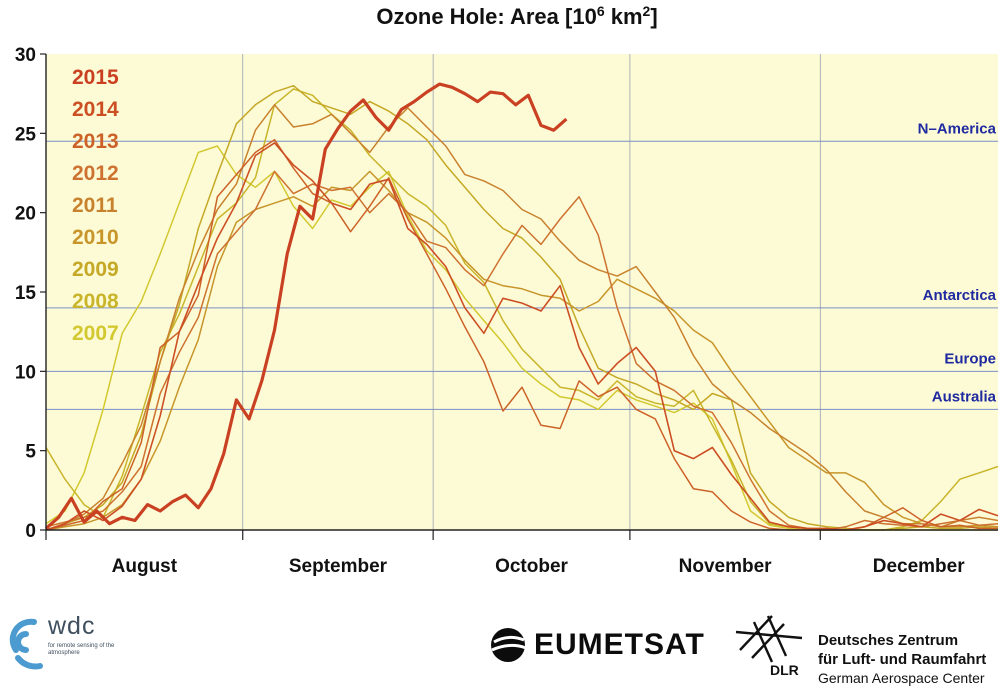  What do you see at coordinates (64, 642) in the screenshot?
I see `wdc-logo: wdc for remote sensing of the atmosphere` at bounding box center [64, 642].